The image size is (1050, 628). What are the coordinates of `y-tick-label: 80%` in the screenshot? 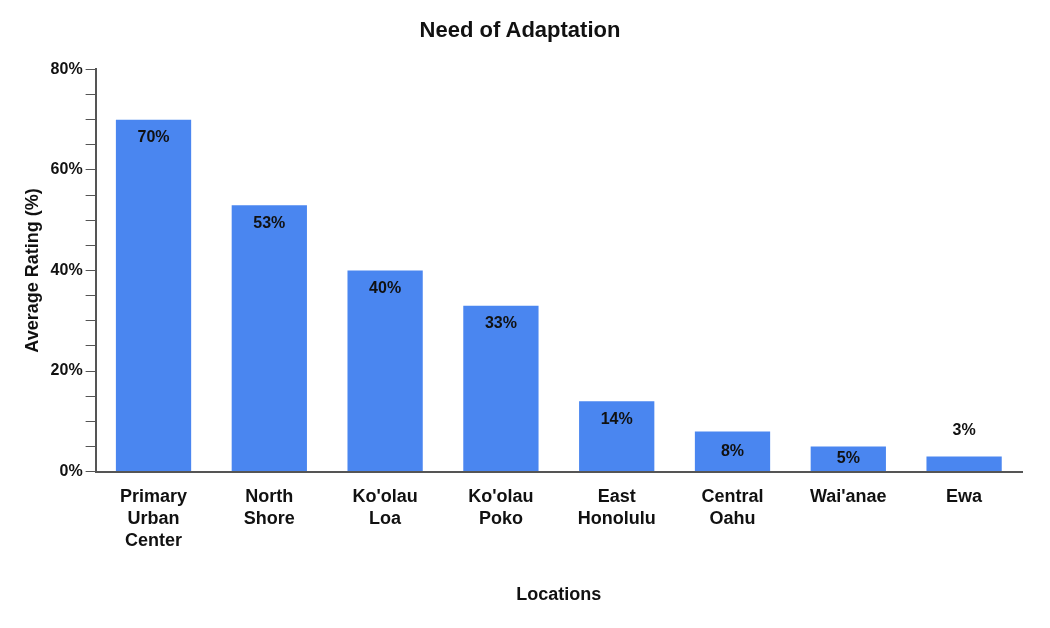 It's located at (66, 68).